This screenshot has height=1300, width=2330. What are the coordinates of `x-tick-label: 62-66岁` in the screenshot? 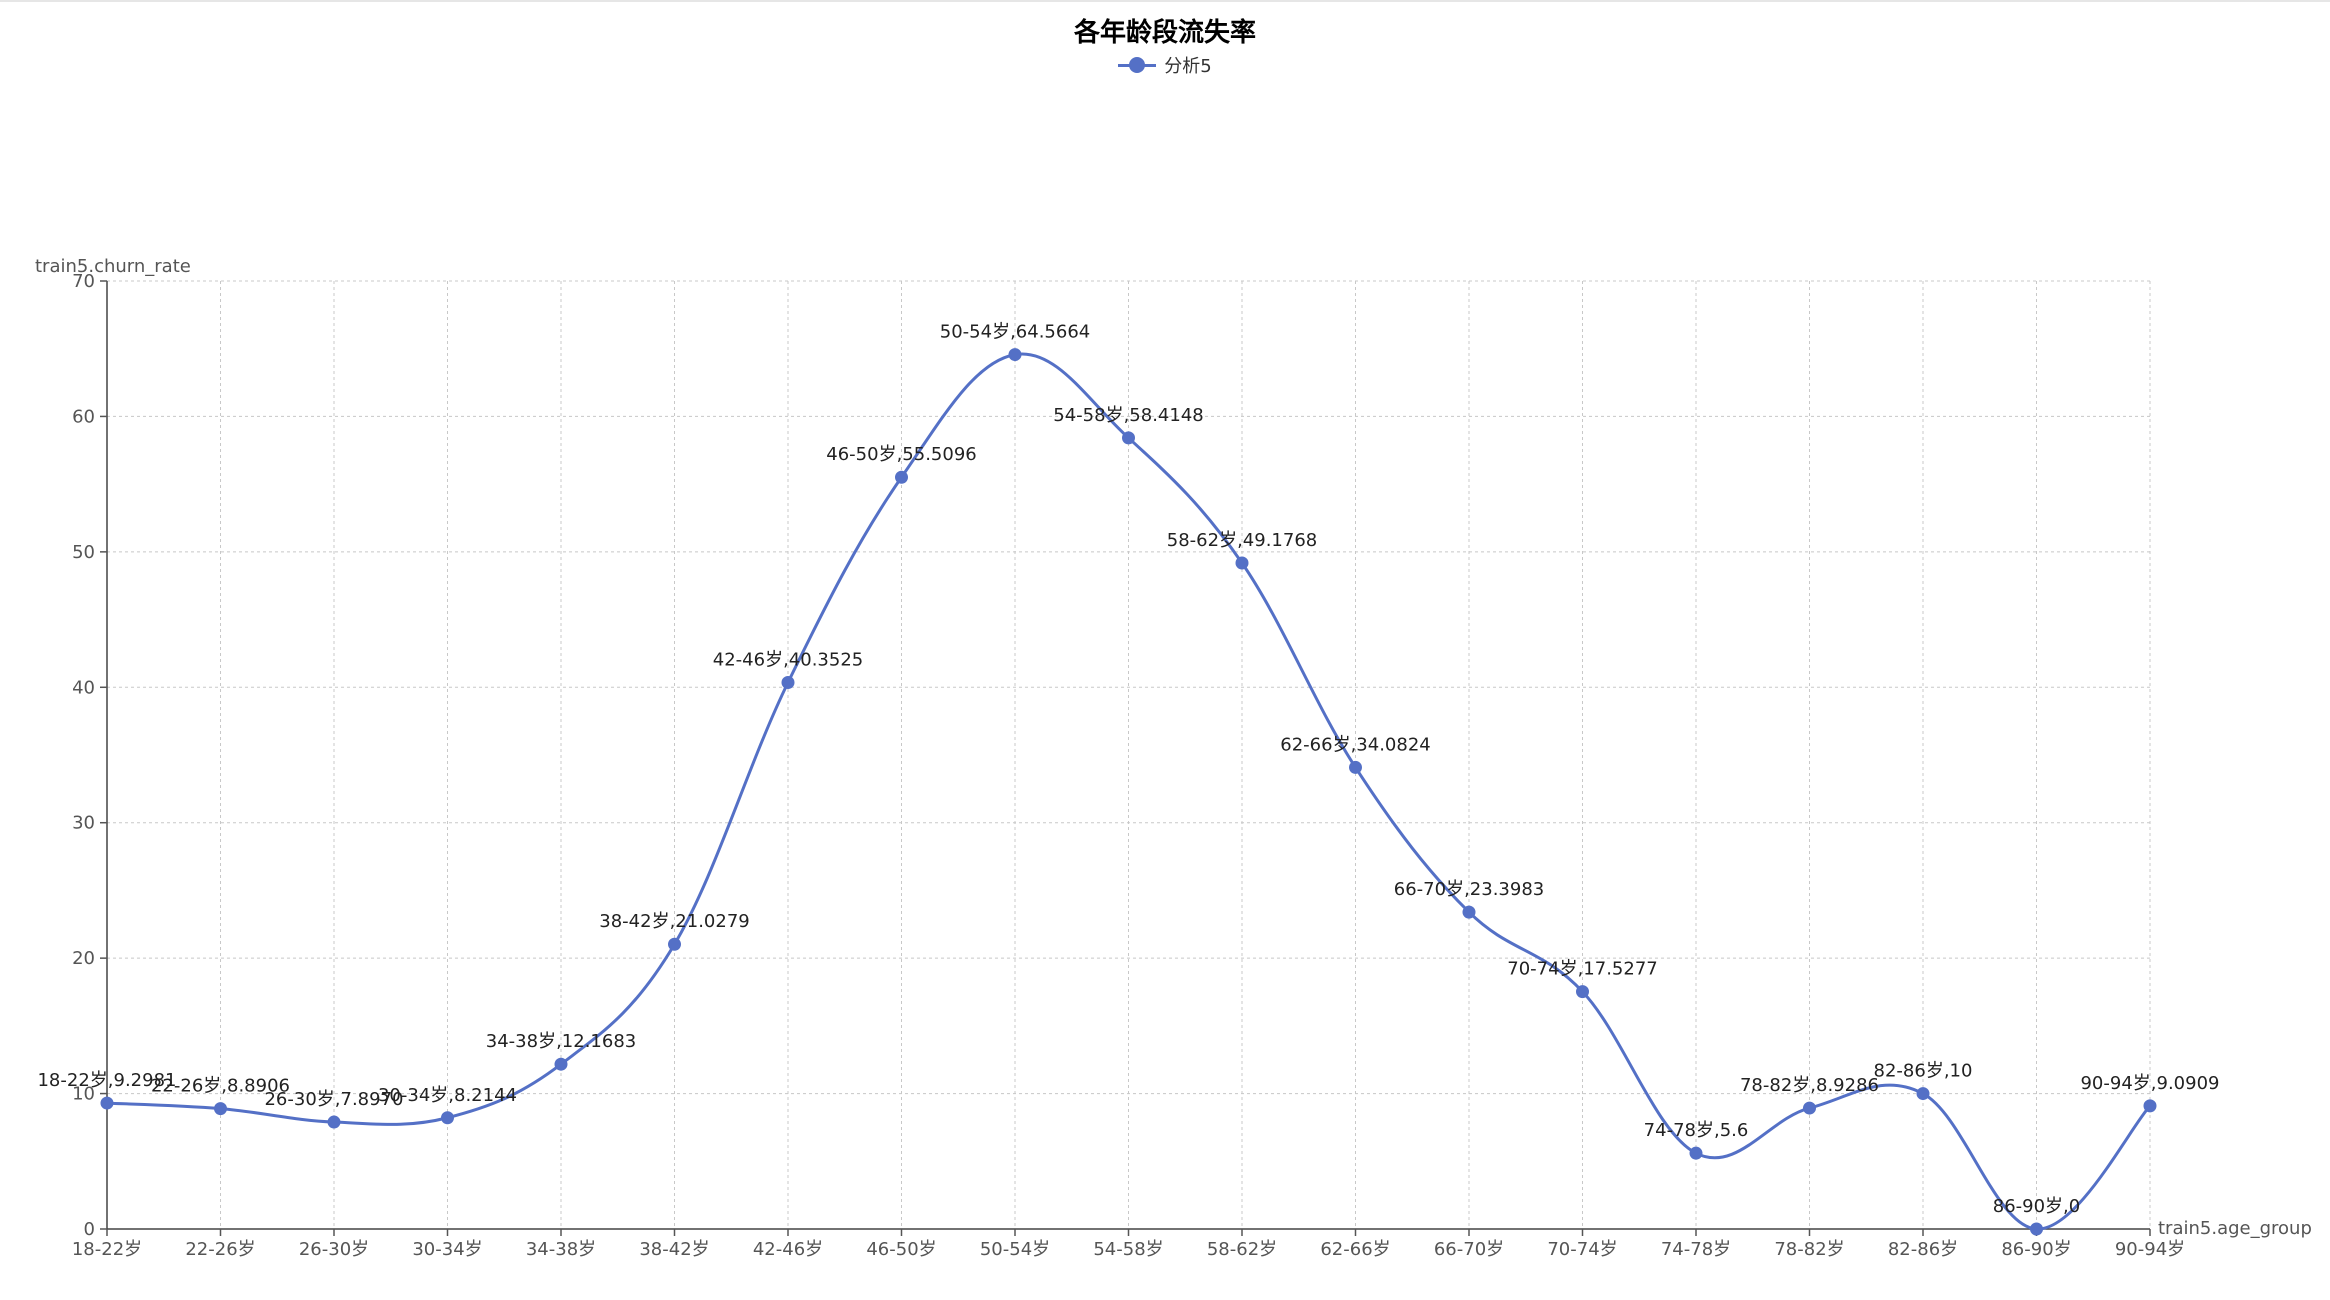 It's located at (1355, 1249).